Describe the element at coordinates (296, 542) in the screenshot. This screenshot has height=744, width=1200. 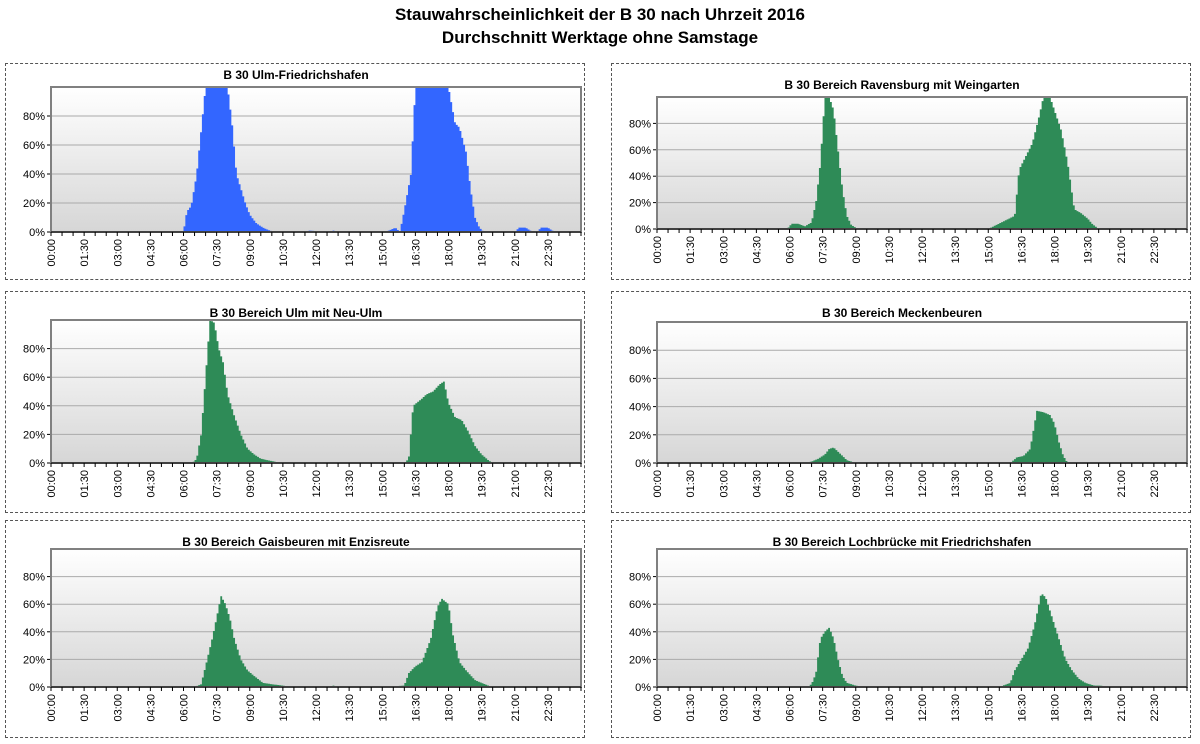
I see `chart-title: B 30 Bereich Gaisbeuren mit Enzisreute` at that location.